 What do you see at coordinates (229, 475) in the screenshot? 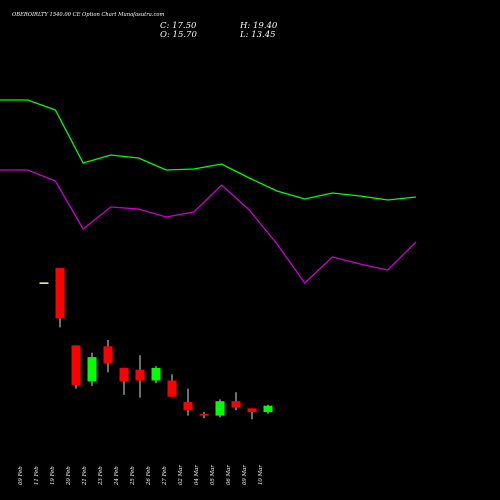
I see `x-tick-label: 06 Mar` at bounding box center [229, 475].